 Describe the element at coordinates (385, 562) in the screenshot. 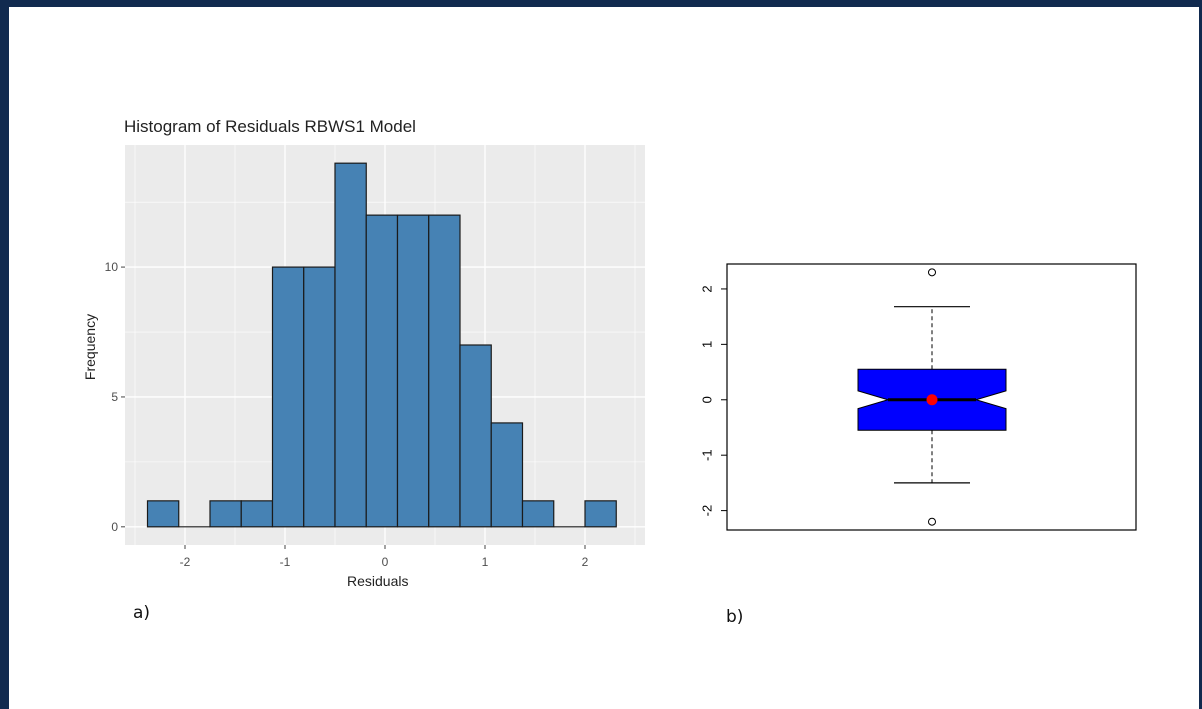

I see `histogram-x-tick-label: 0` at that location.